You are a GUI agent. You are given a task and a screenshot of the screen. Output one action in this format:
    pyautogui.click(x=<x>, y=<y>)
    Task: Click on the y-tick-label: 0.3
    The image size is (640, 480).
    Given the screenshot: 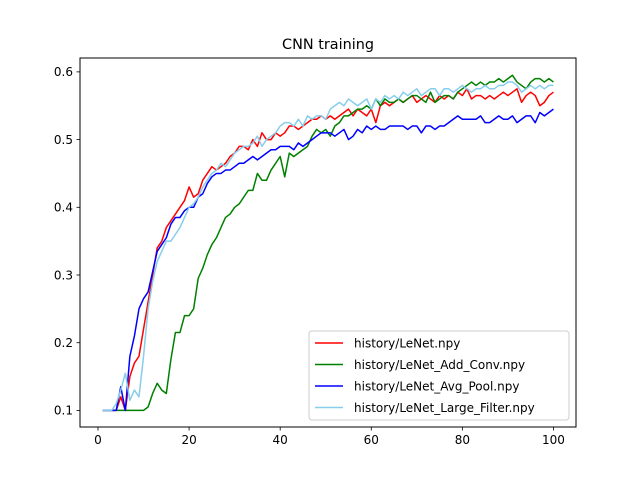 What is the action you would take?
    pyautogui.click(x=63, y=275)
    